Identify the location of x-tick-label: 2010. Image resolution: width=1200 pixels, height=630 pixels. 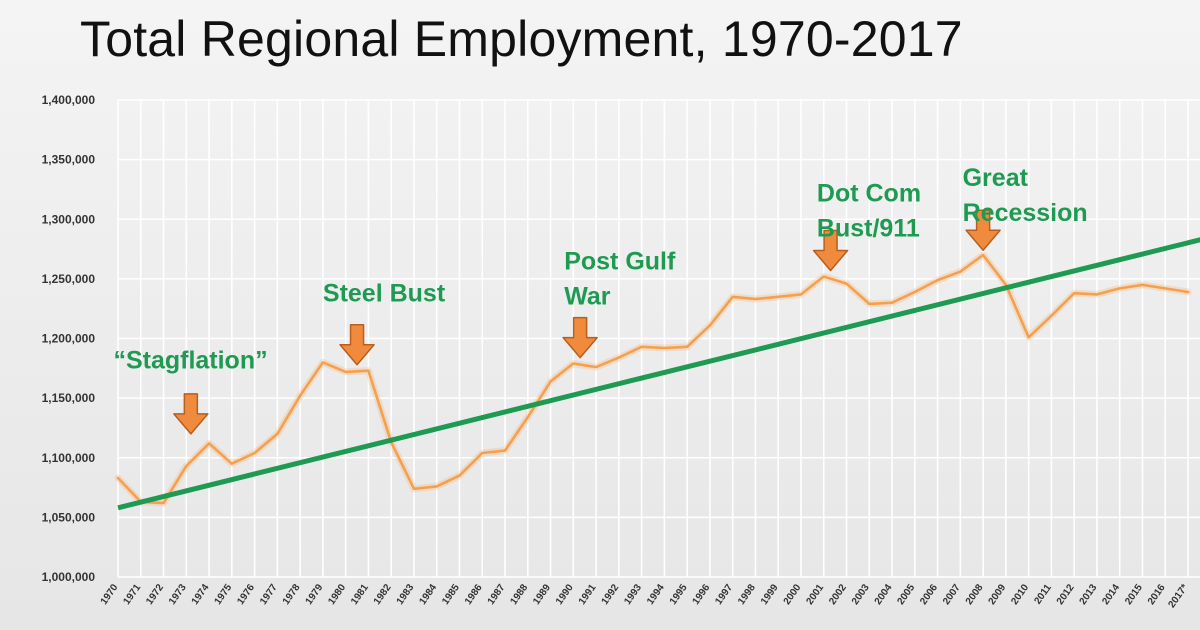
(1020, 594).